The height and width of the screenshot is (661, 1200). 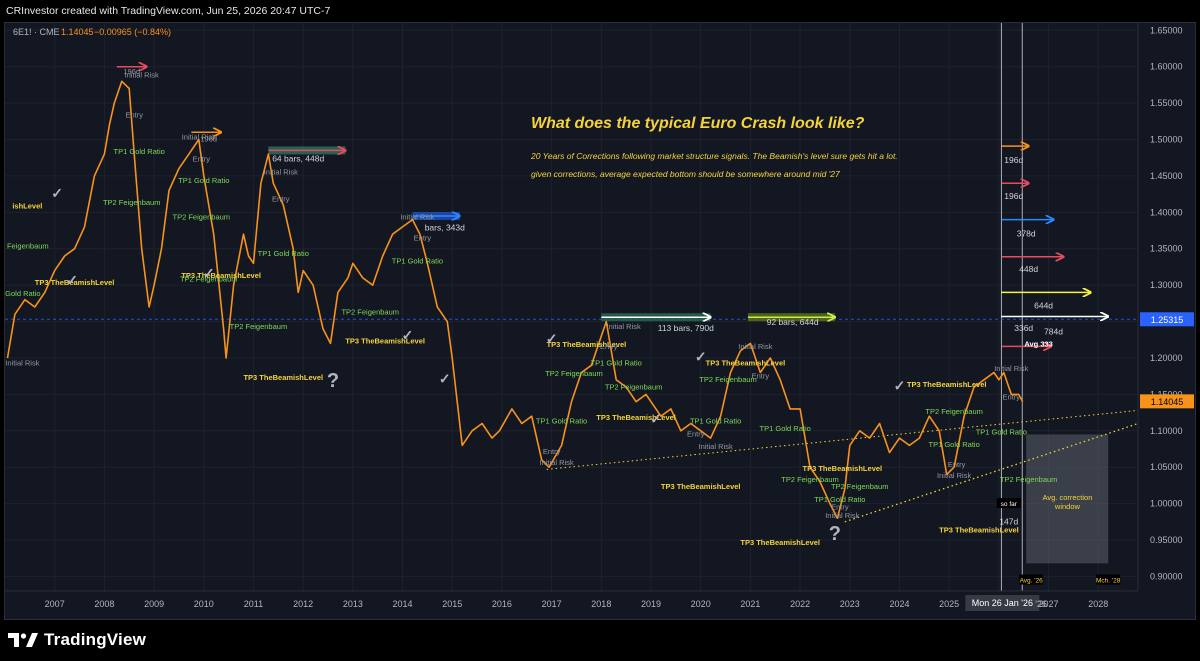 What do you see at coordinates (1166, 212) in the screenshot?
I see `price-tick-label: 1.40000` at bounding box center [1166, 212].